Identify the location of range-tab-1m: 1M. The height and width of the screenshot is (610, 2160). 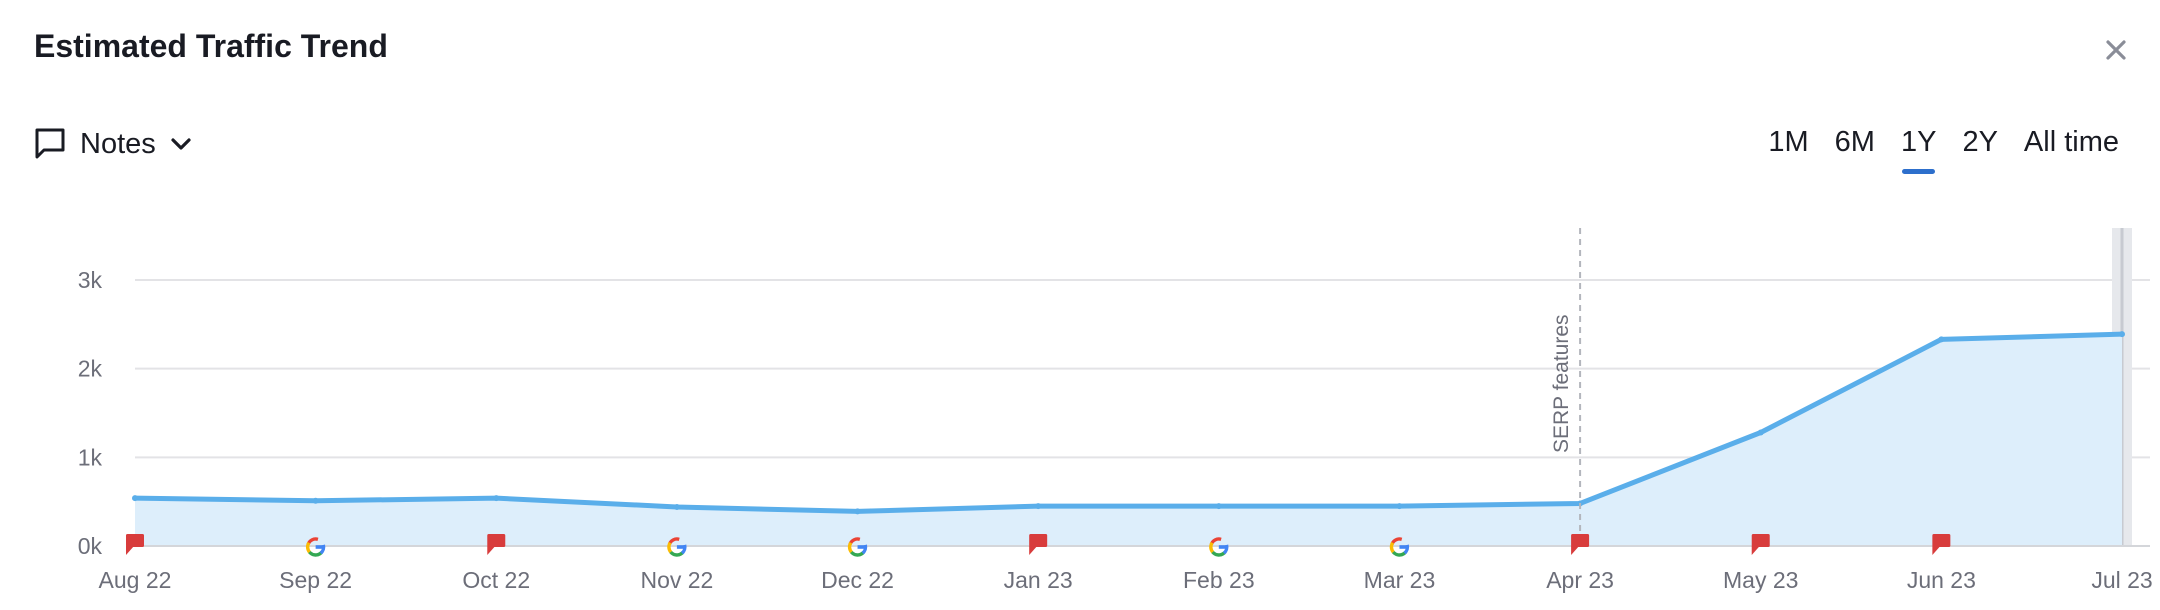
(1788, 142).